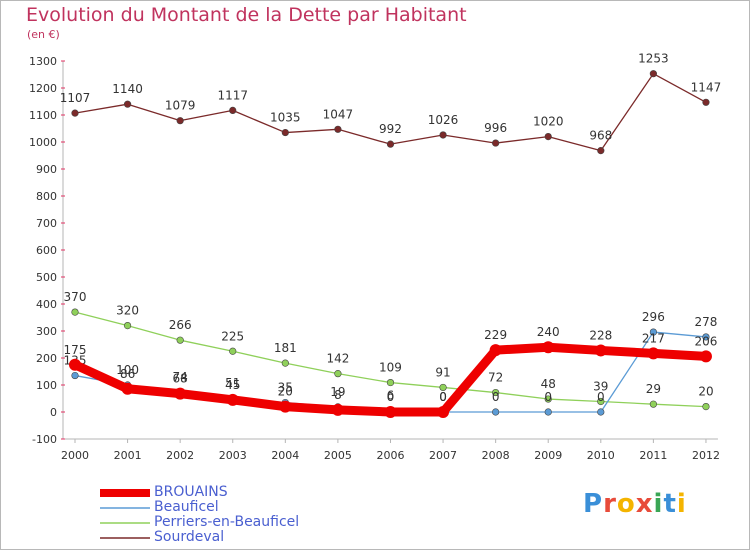 The width and height of the screenshot is (750, 550). I want to click on legend-swatch-perriers, so click(125, 523).